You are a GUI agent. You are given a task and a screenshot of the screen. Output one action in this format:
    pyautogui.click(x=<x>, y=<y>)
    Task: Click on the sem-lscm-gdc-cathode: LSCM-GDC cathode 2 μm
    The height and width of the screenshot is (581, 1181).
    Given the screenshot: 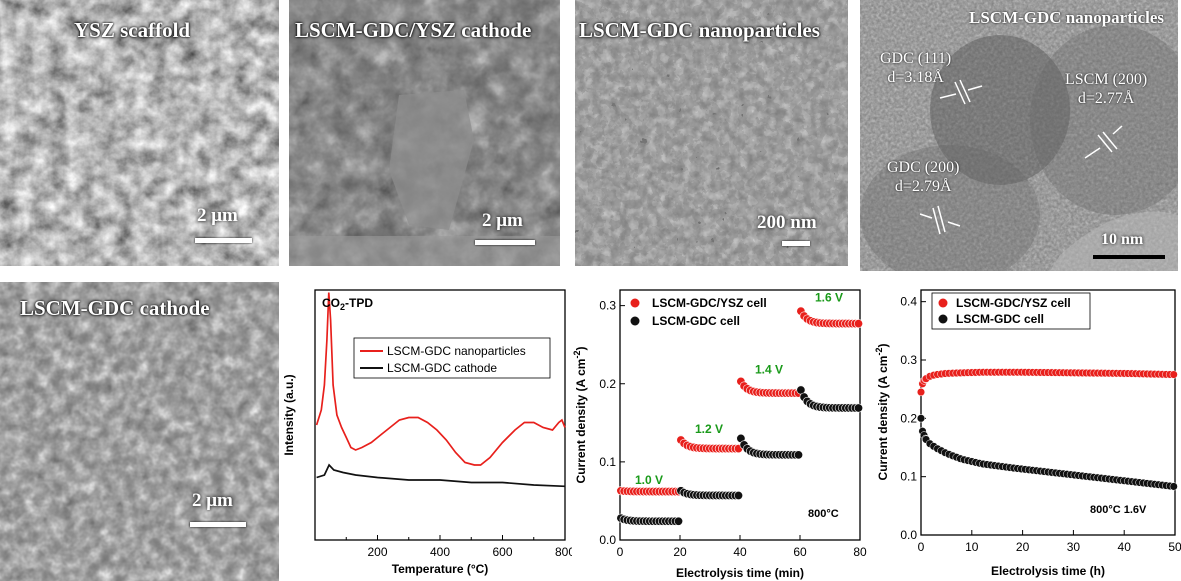 What is the action you would take?
    pyautogui.click(x=139, y=431)
    